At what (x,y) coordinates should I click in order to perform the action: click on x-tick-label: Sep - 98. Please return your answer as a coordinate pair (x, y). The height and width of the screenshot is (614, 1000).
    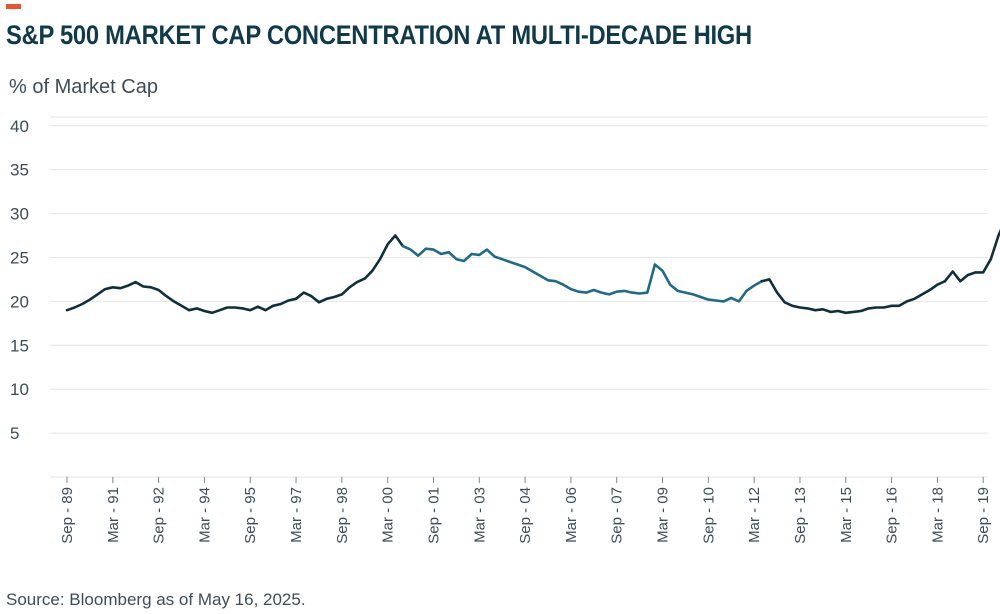
    Looking at the image, I should click on (342, 515).